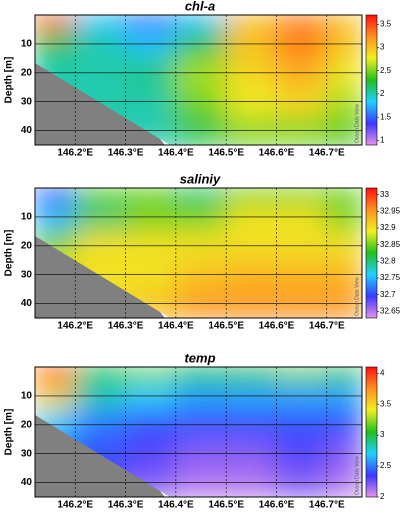  What do you see at coordinates (390, 244) in the screenshot?
I see `colorbar-label: 32.85` at bounding box center [390, 244].